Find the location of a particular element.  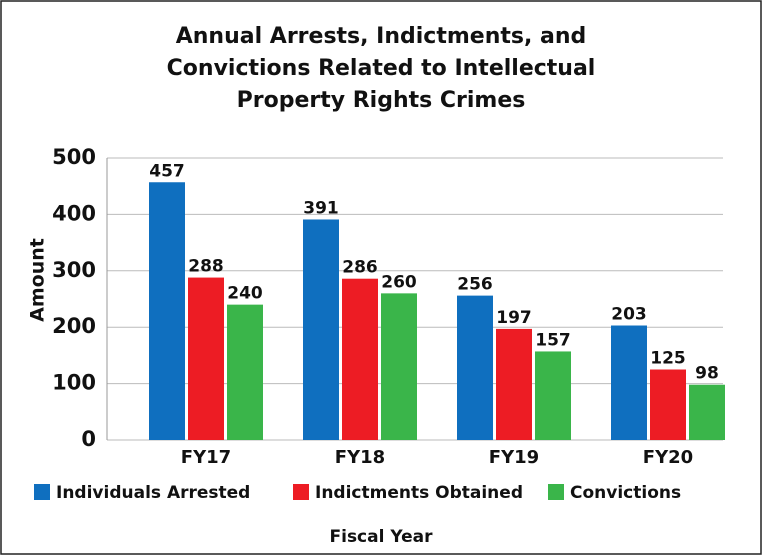

value-label: 157 is located at coordinates (553, 340).